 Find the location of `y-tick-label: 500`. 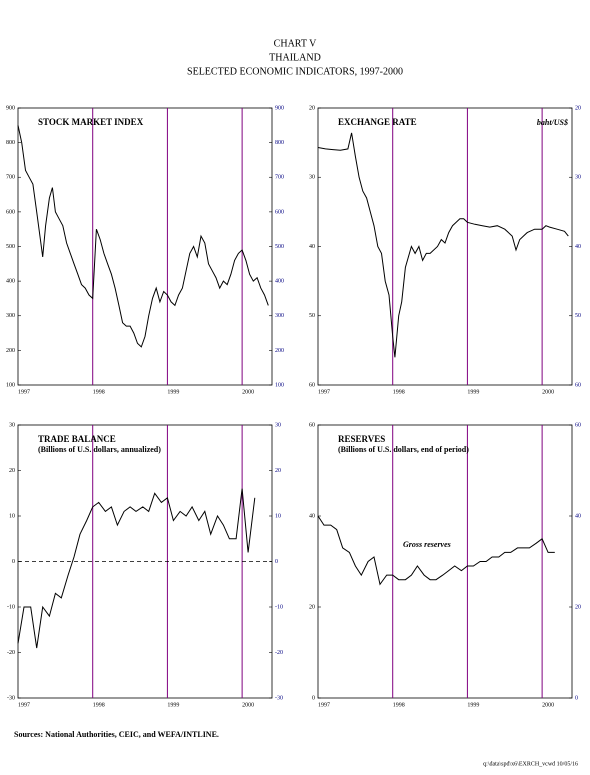

y-tick-label: 500 is located at coordinates (10, 247).